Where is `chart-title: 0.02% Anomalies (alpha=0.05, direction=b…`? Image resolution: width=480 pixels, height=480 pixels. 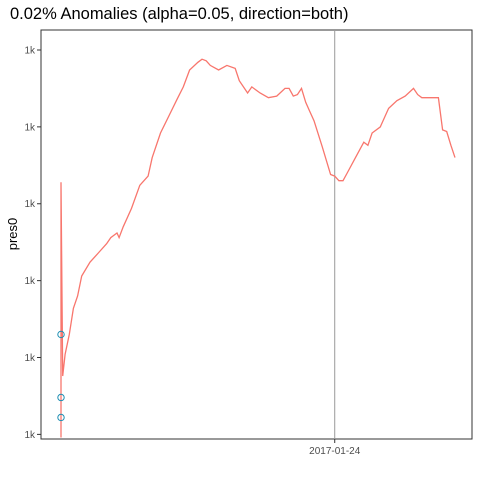 chart-title: 0.02% Anomalies (alpha=0.05, direction=b… is located at coordinates (179, 14).